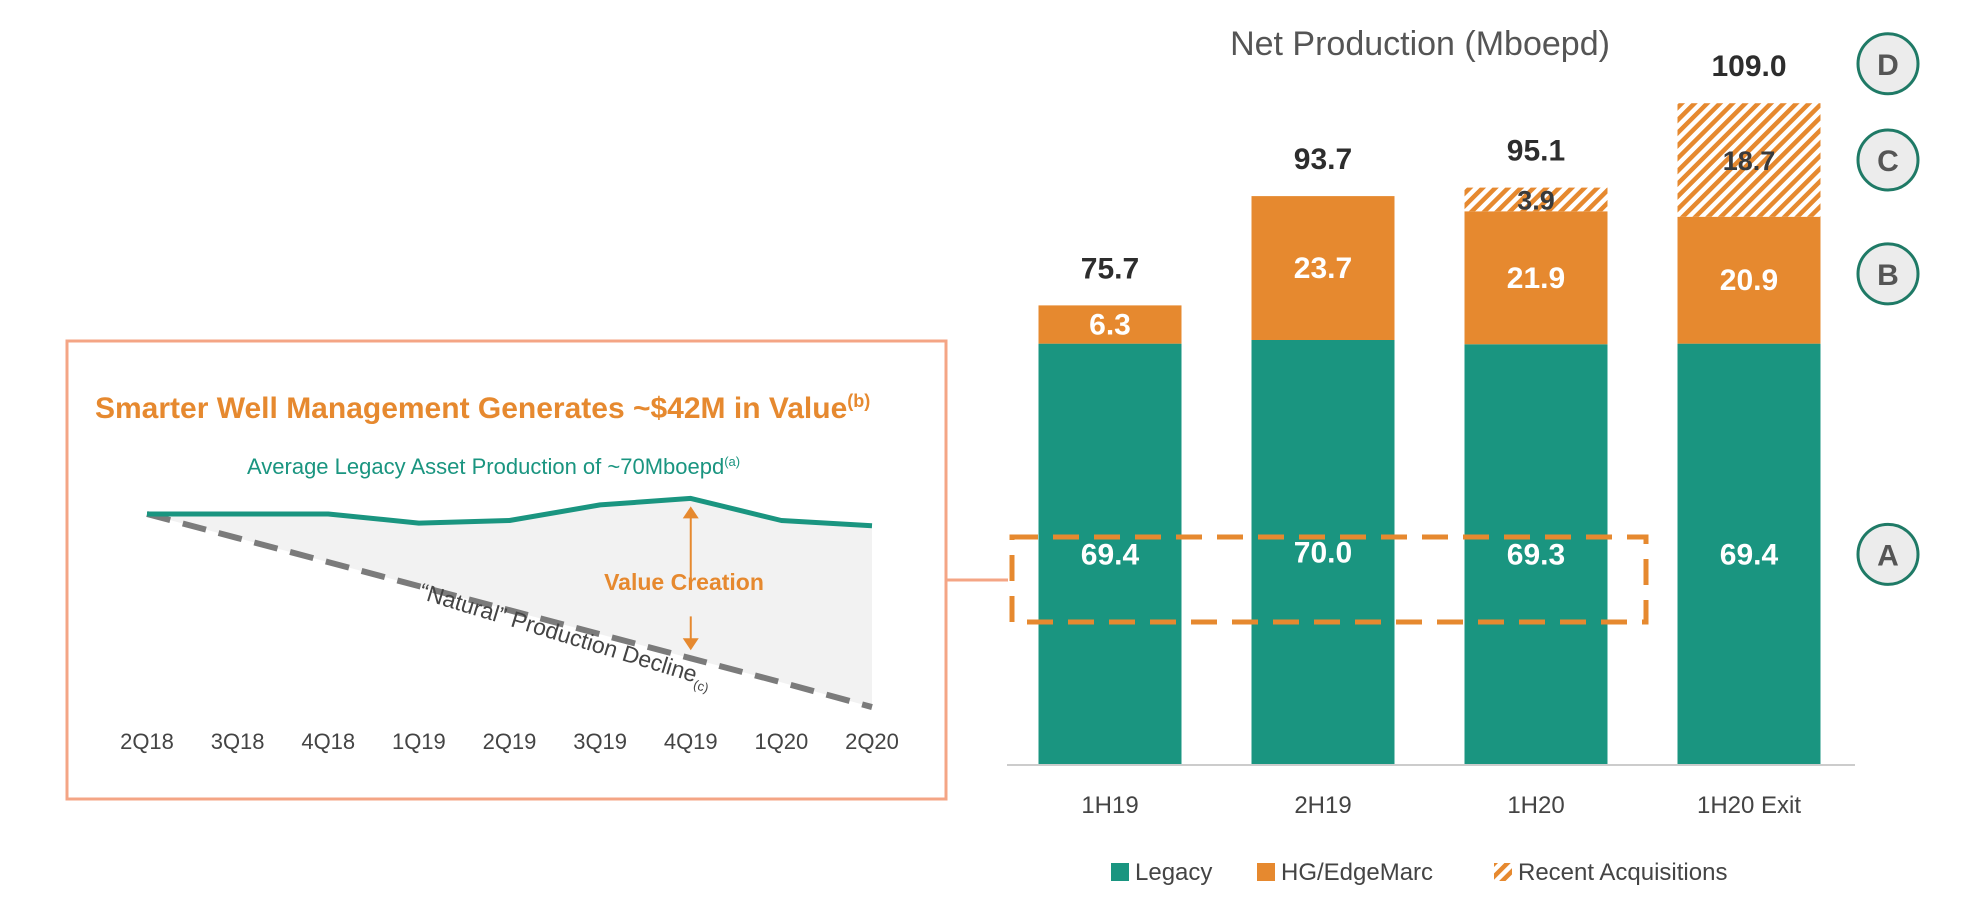  Describe the element at coordinates (510, 512) in the screenshot. I see `legacy-line` at that location.